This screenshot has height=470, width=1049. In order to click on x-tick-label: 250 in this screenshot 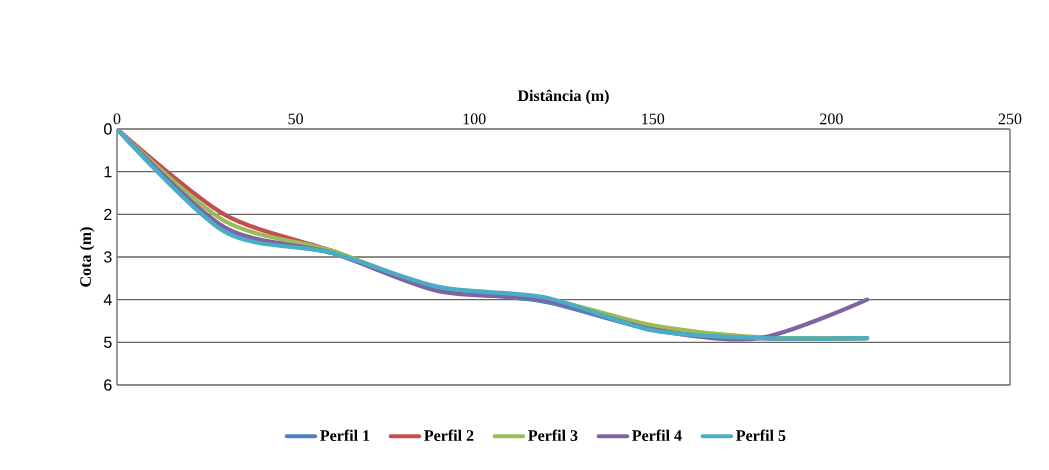, I will do `click(1010, 119)`.